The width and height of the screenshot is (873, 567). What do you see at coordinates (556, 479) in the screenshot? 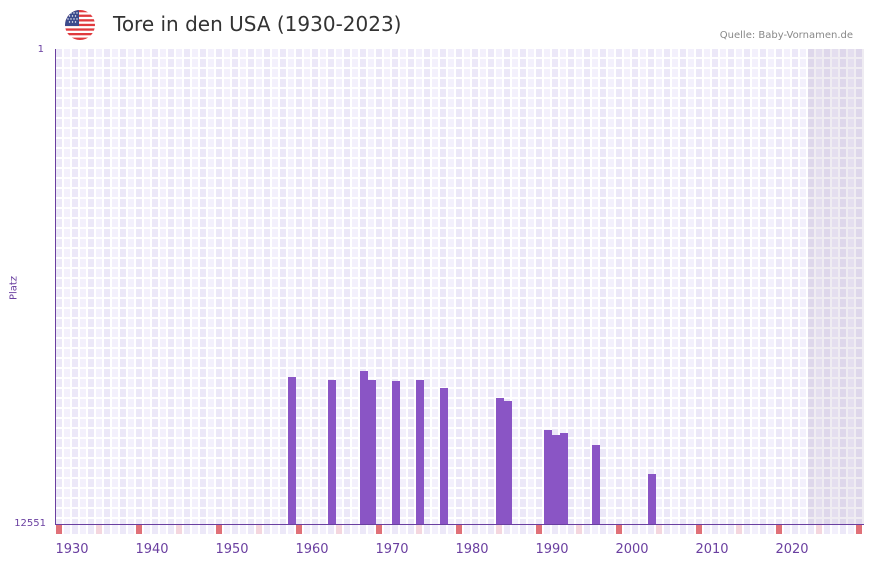
I see `bar-1990` at bounding box center [556, 479].